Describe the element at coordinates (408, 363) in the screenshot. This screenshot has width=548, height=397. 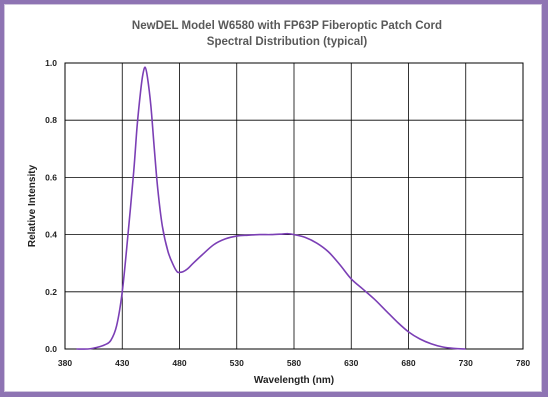
I see `x-tick-label: 680` at that location.